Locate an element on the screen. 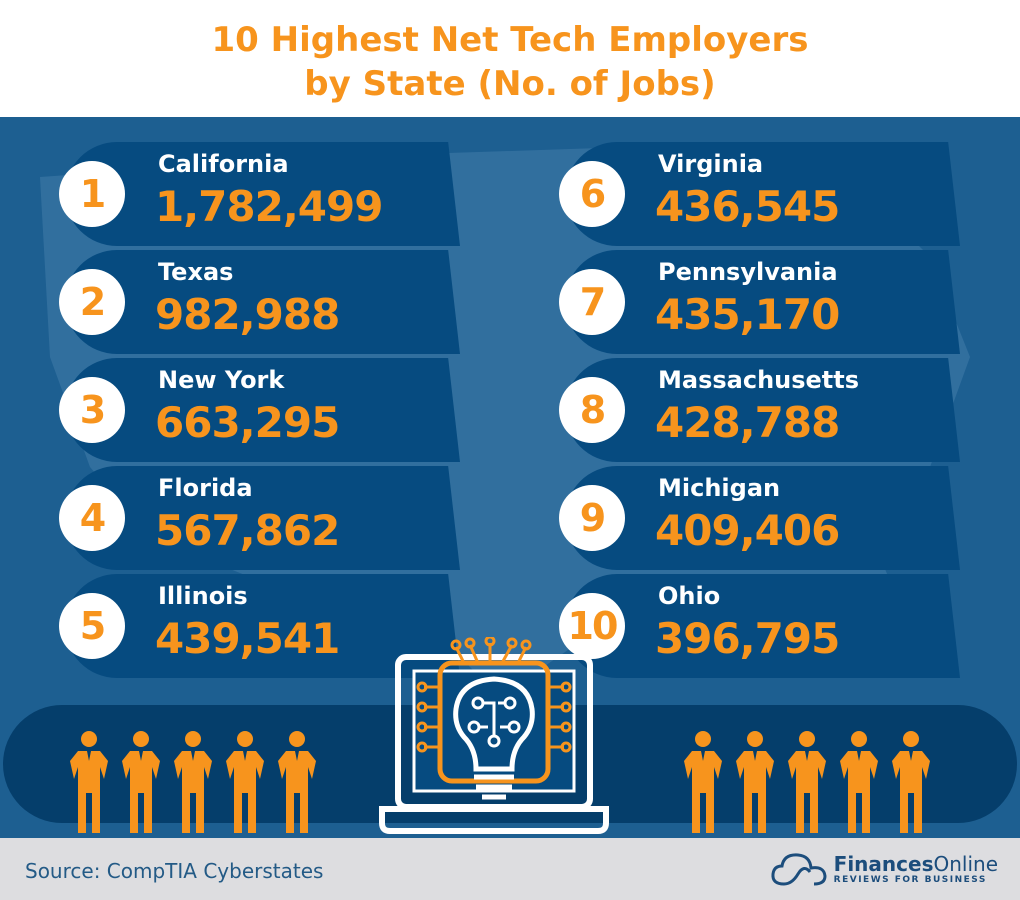  brand-light: Online is located at coordinates (965, 864).